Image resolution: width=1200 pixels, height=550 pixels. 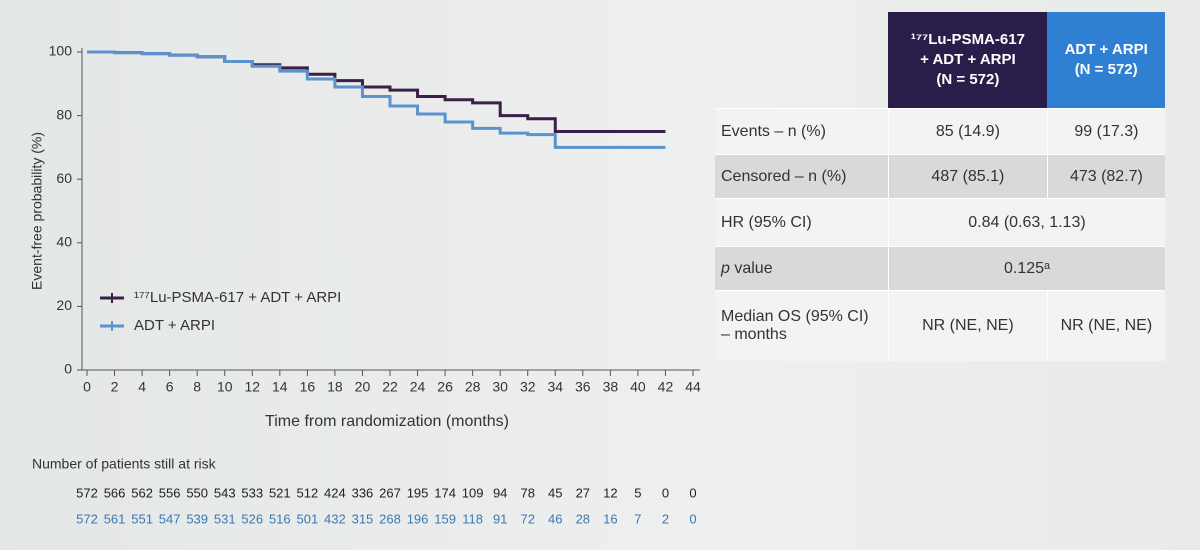 I want to click on at-risk-count: 268, so click(x=390, y=518).